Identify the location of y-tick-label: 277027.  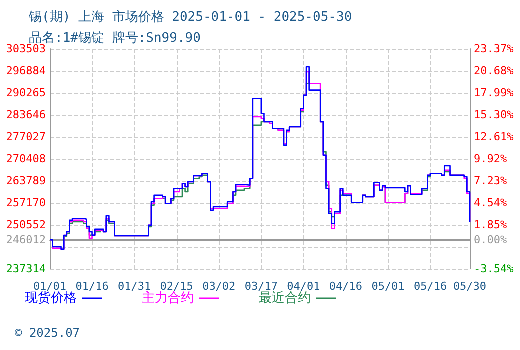
(26, 137).